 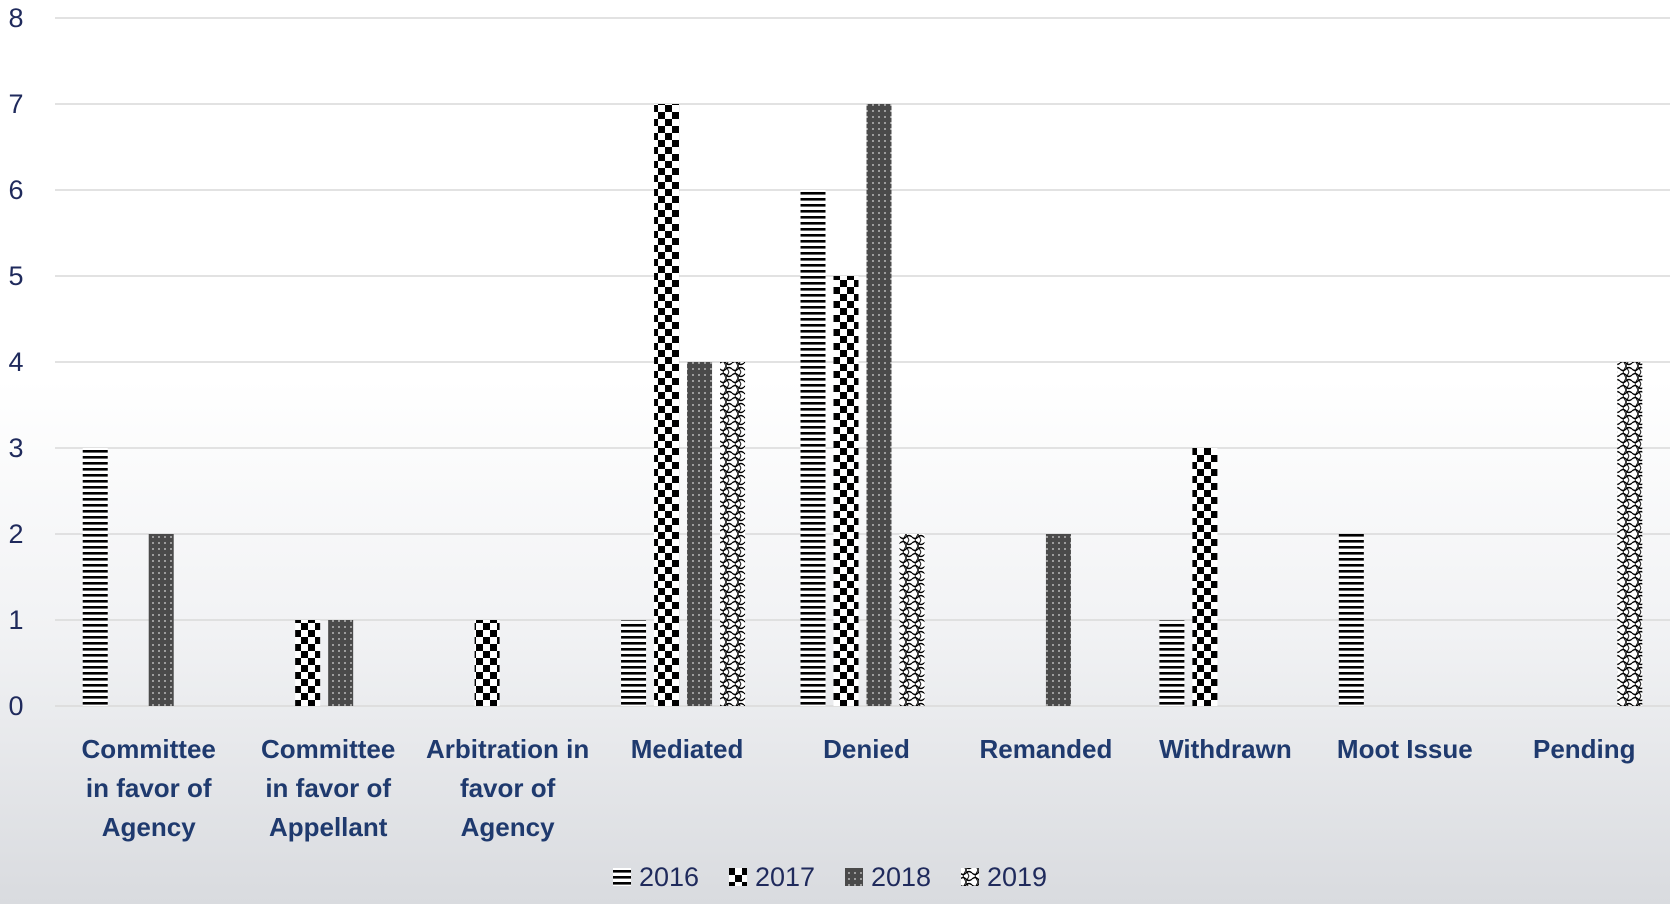 I want to click on category-label: Pending, so click(x=1584, y=749).